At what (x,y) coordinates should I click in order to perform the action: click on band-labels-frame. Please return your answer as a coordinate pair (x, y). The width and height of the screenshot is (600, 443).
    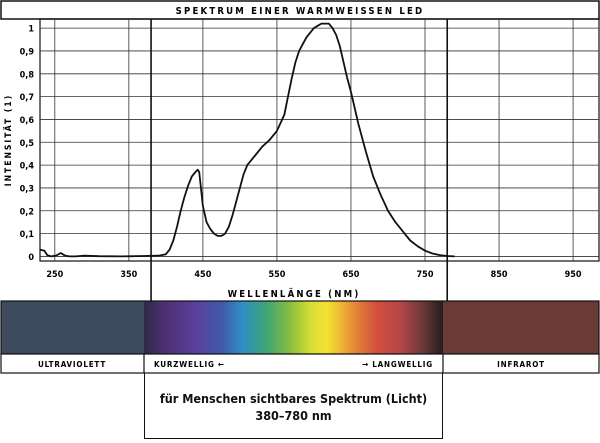
    Looking at the image, I should click on (300, 363).